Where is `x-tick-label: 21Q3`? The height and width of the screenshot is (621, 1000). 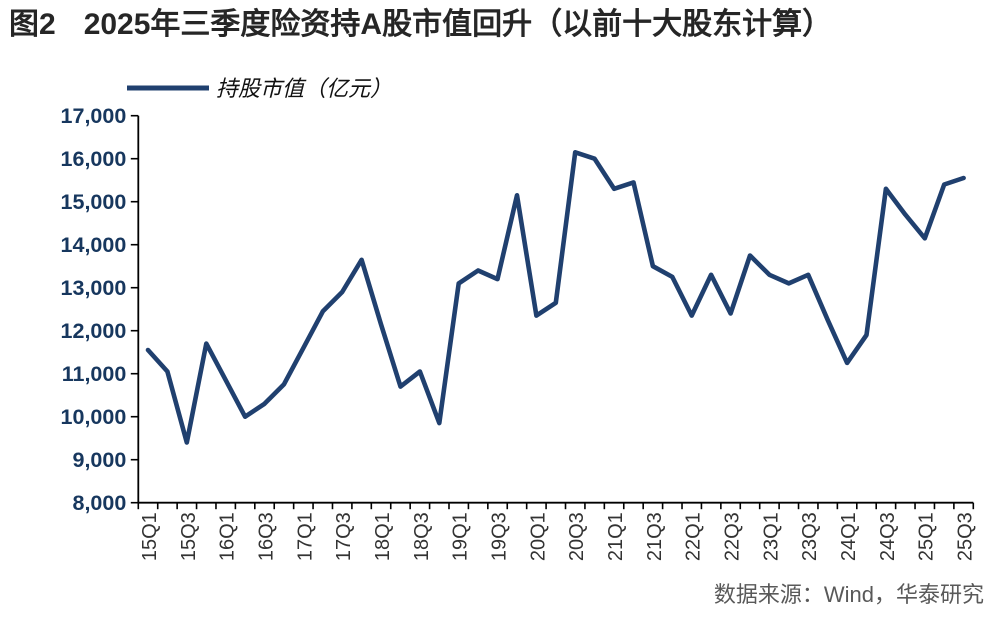
x-tick-label: 21Q3 is located at coordinates (655, 536).